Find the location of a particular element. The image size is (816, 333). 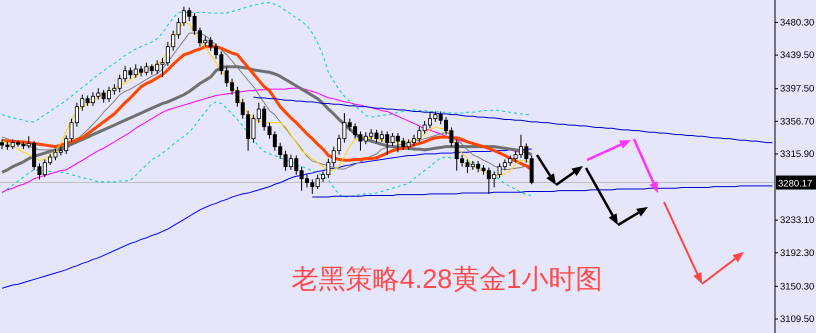

y-tick-label: 3109.50 is located at coordinates (797, 320).